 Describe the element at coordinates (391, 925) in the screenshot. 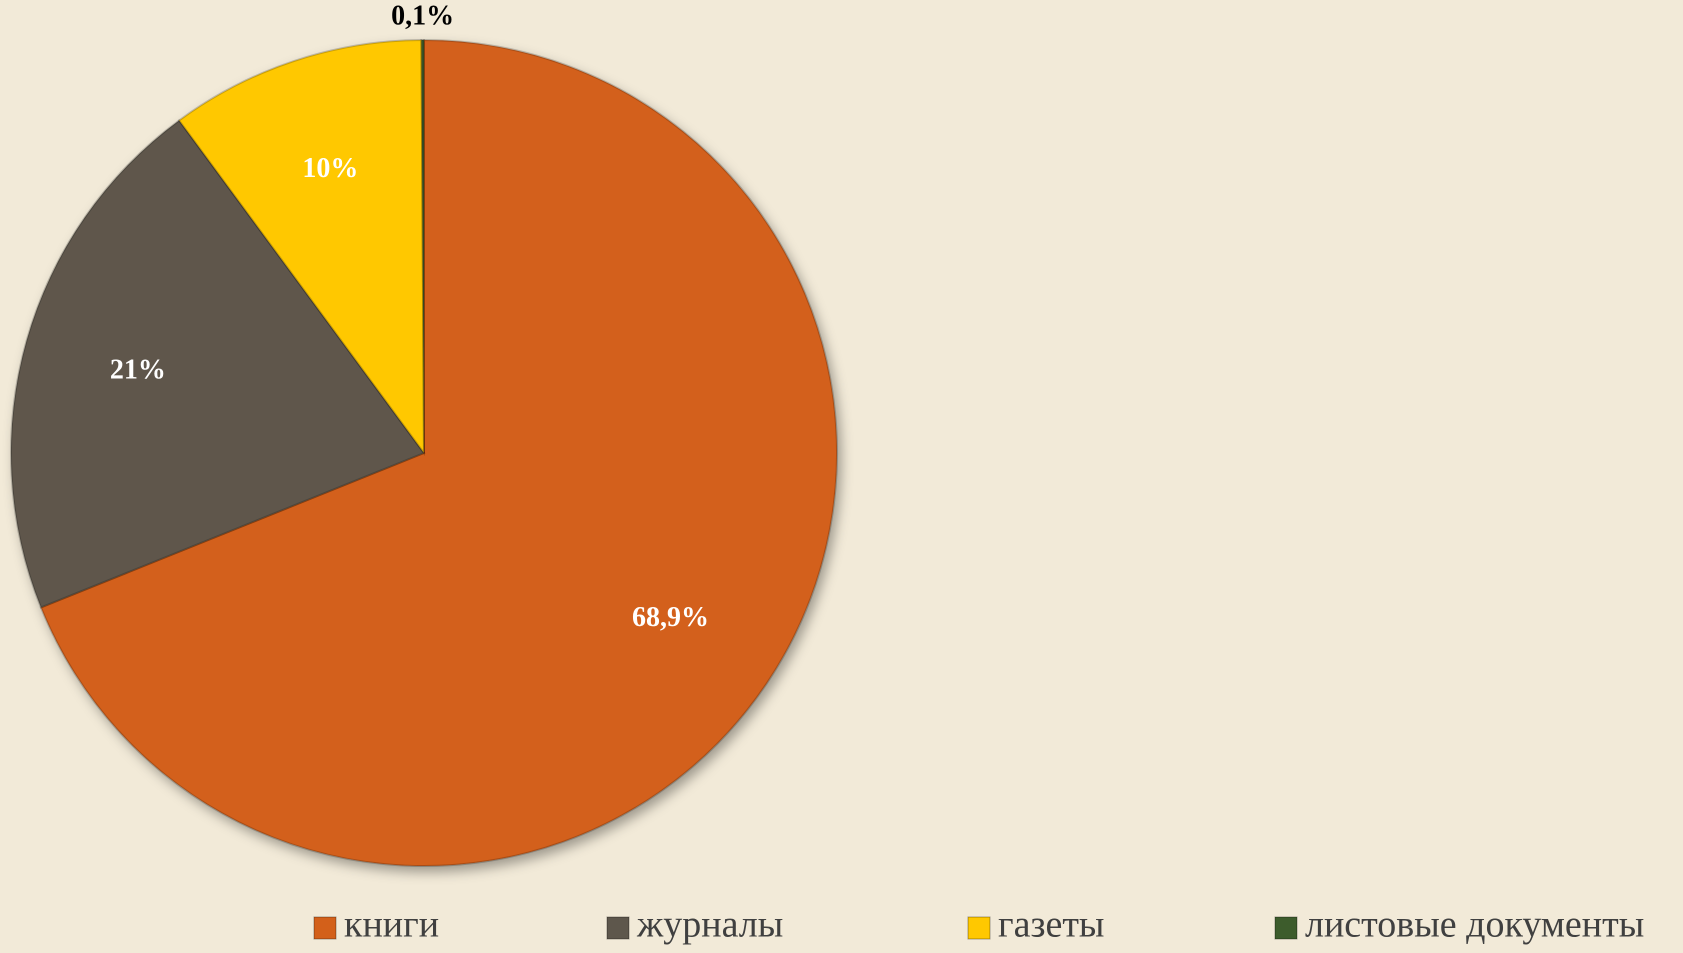

I see `legend-label: книги` at that location.